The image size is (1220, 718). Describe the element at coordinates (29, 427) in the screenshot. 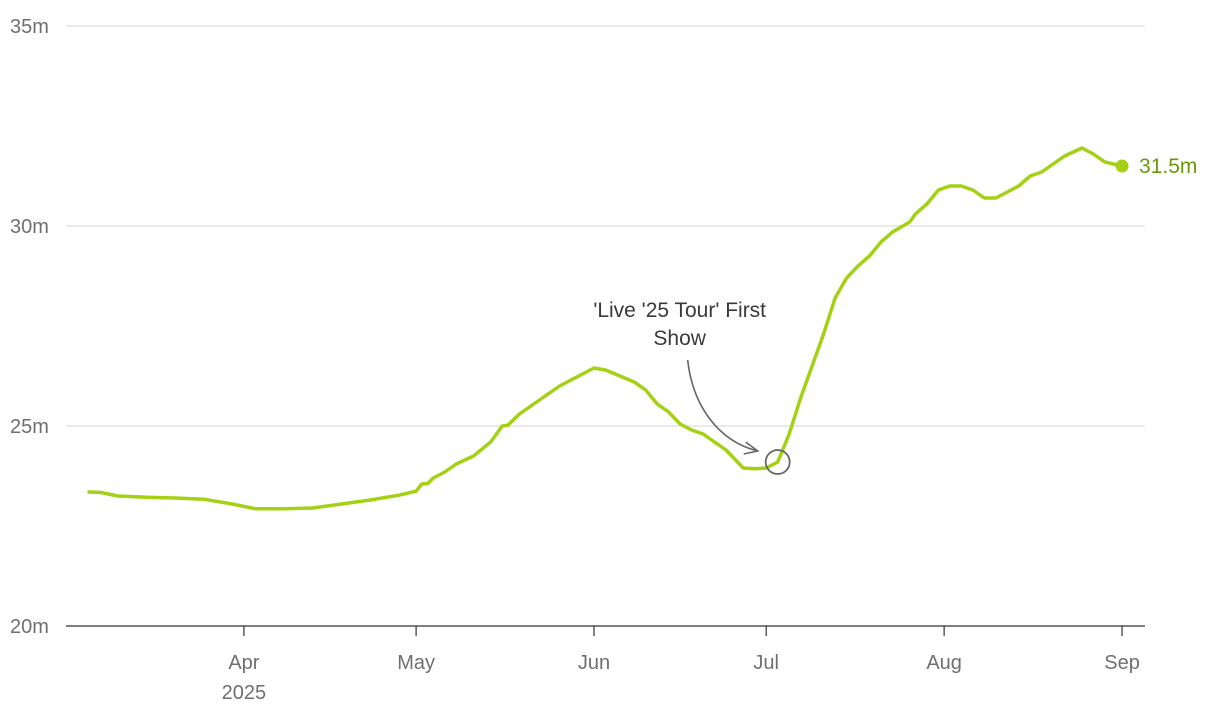

I see `y-tick-label: 25m` at that location.